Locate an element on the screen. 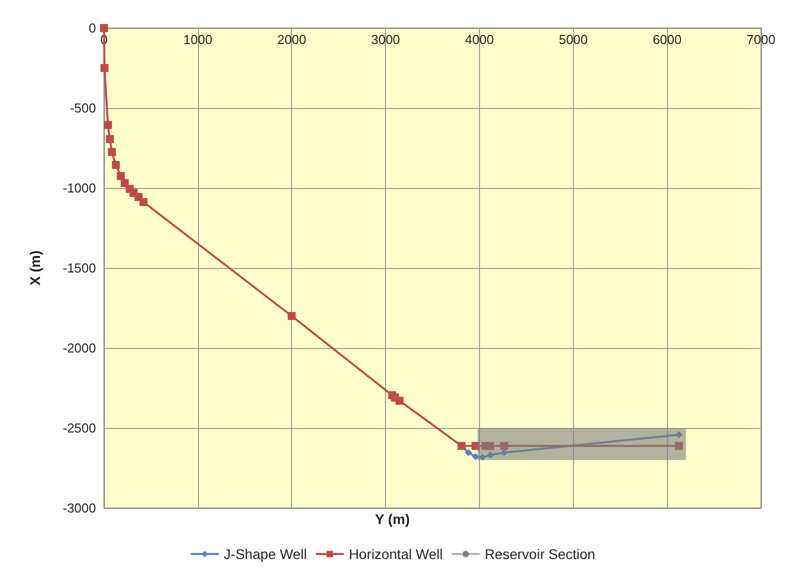 The width and height of the screenshot is (785, 574). x-tick-label: 7000 is located at coordinates (761, 39).